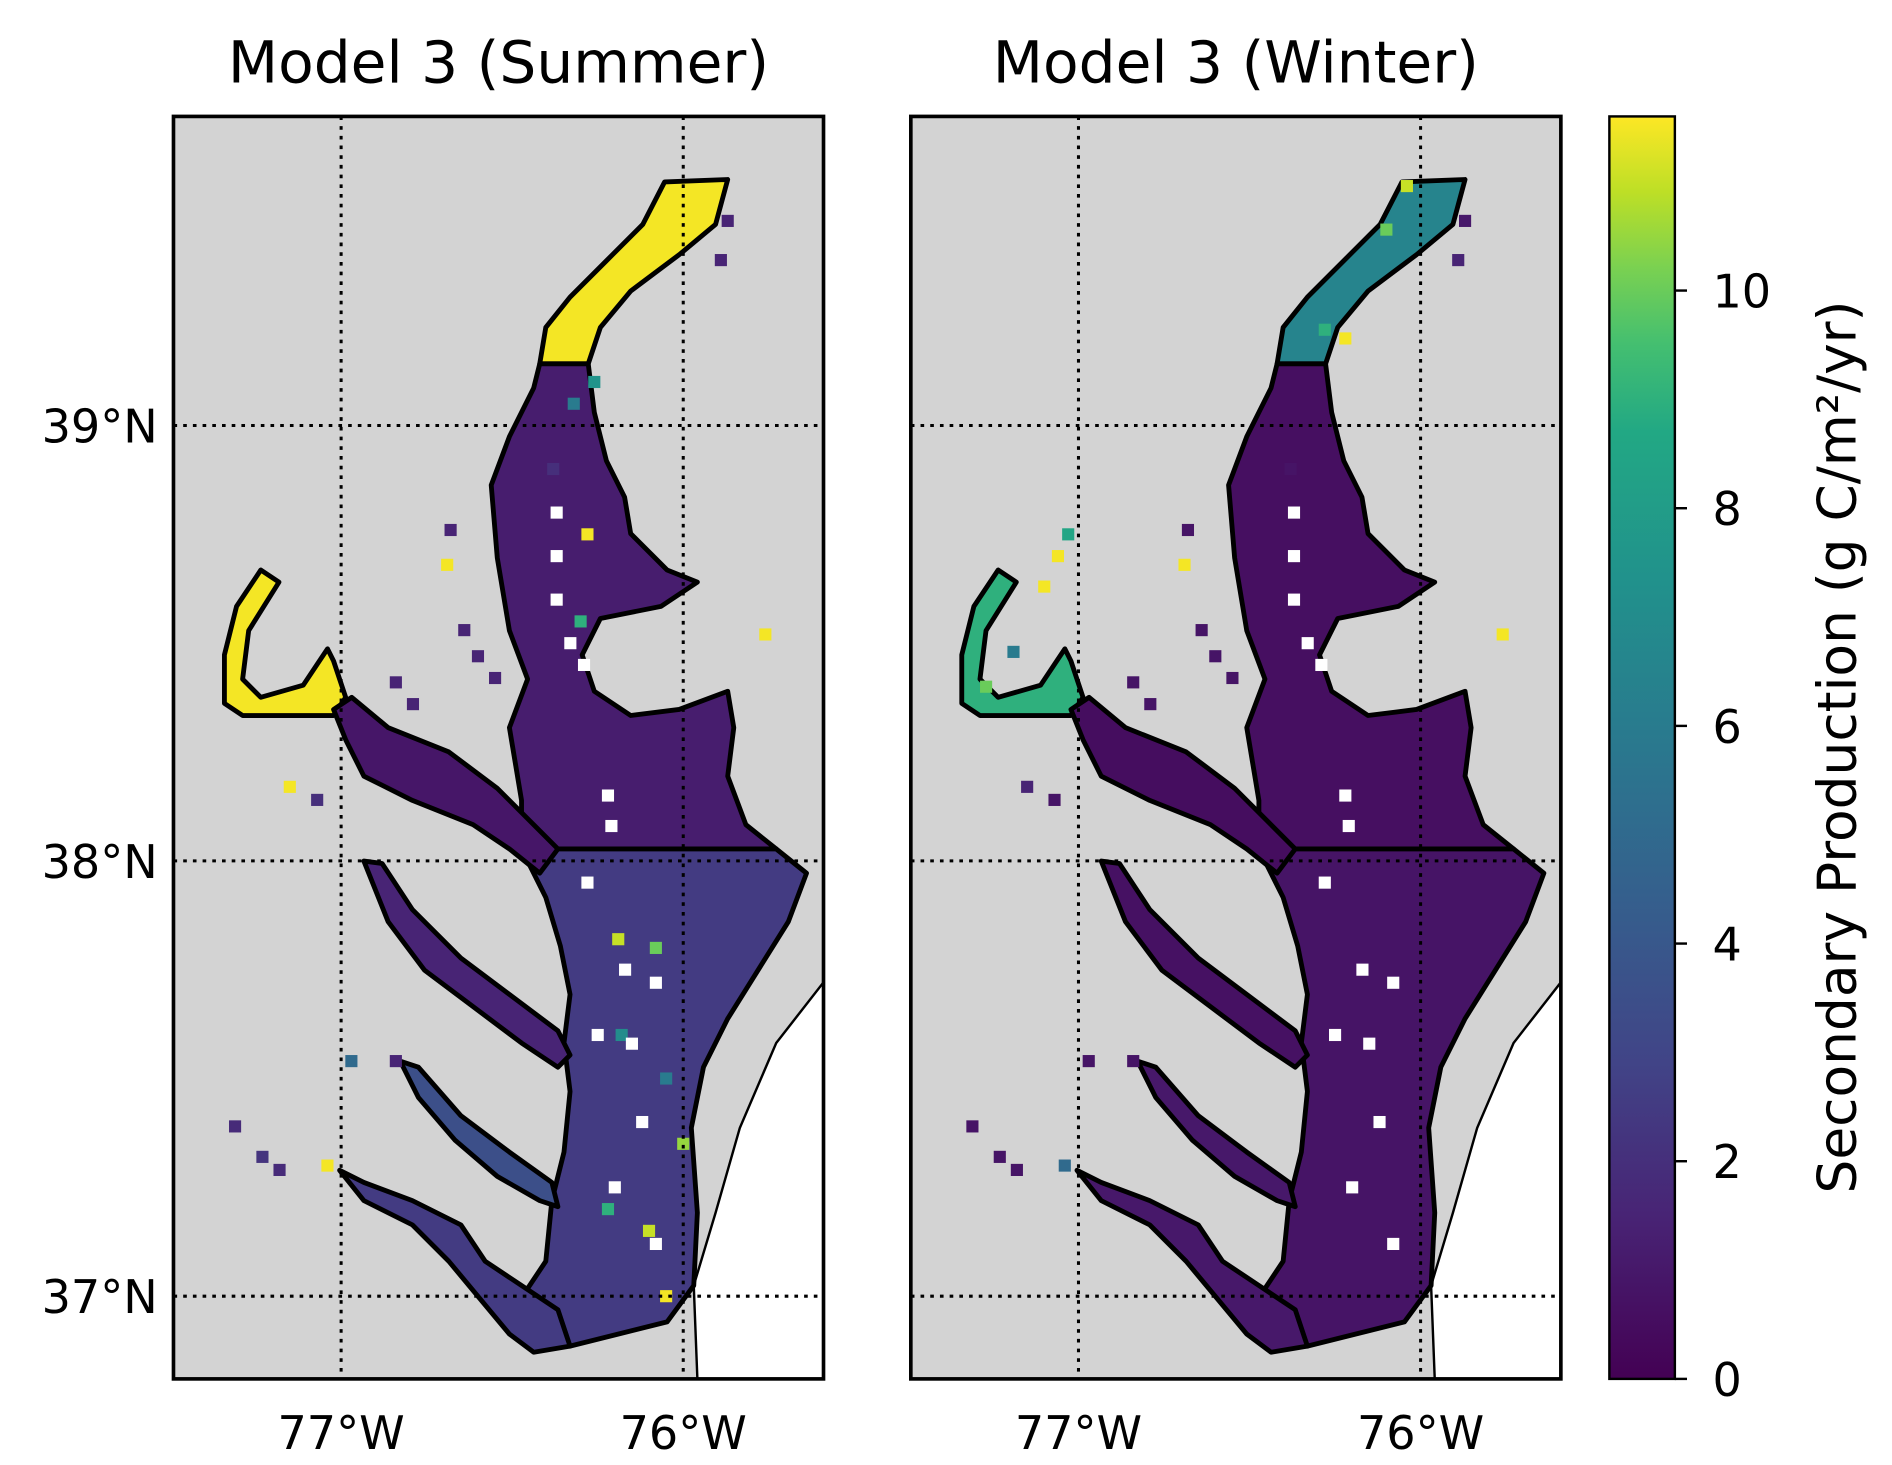 The height and width of the screenshot is (1465, 1892). What do you see at coordinates (1738, 761) in the screenshot?
I see `colorbar: 0 2 4 6 8 10 Secondary Production (g C/m²/yr)` at bounding box center [1738, 761].